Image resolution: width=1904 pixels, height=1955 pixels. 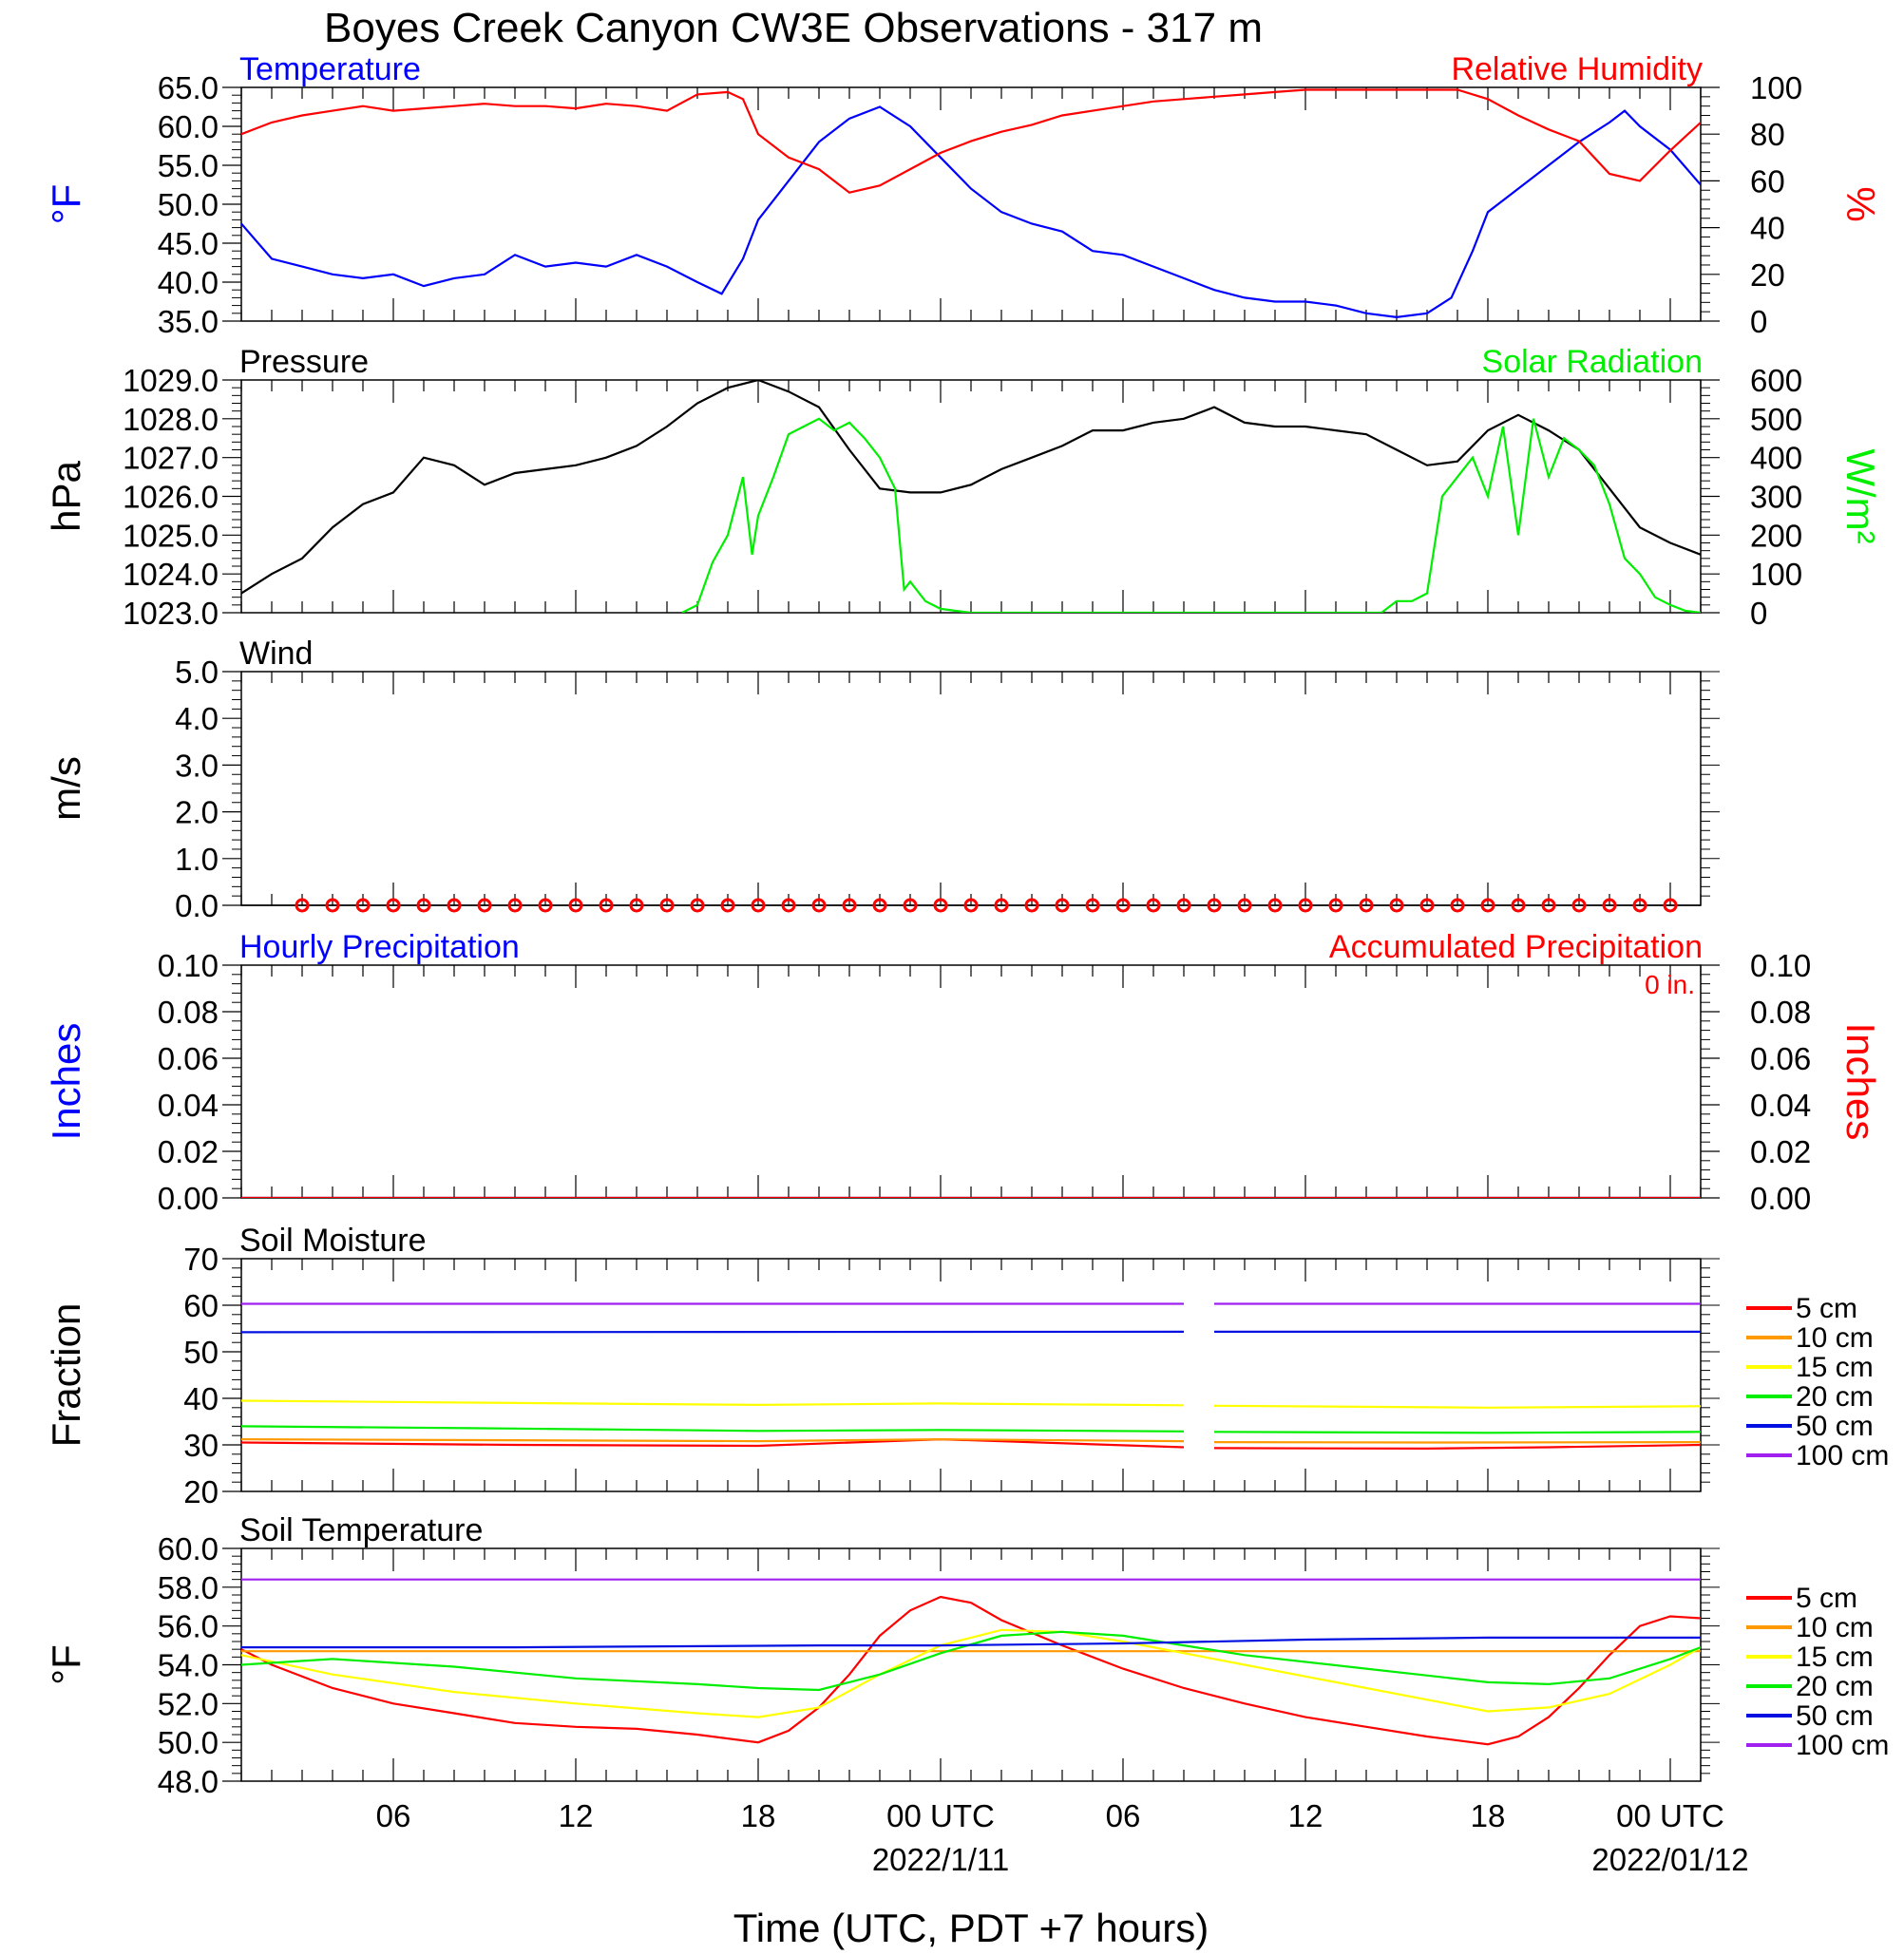 I want to click on y-tick-label: 65.0, so click(x=189, y=87).